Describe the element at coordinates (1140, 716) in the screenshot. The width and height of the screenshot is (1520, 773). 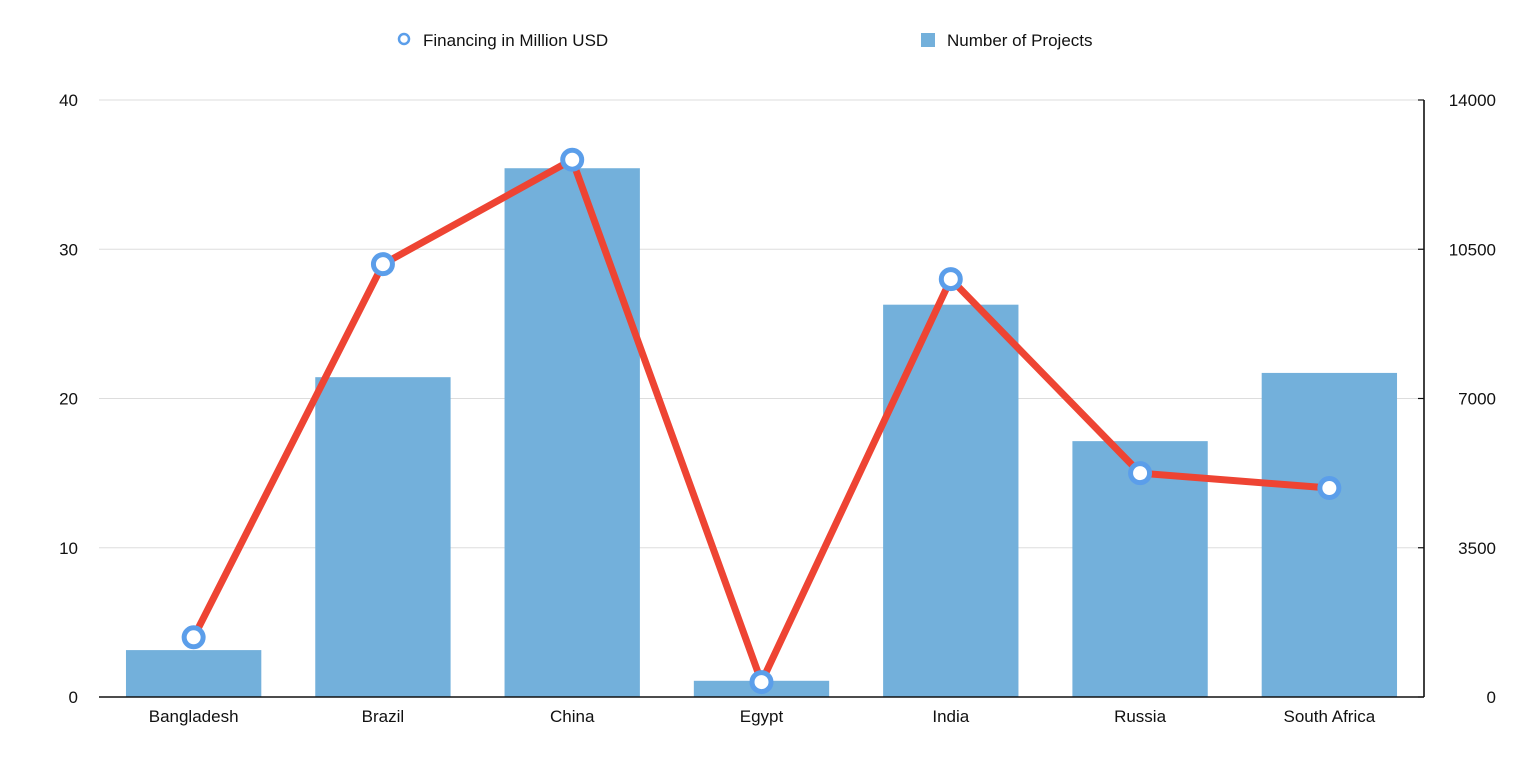
I see `x-tick-label: Russia` at that location.